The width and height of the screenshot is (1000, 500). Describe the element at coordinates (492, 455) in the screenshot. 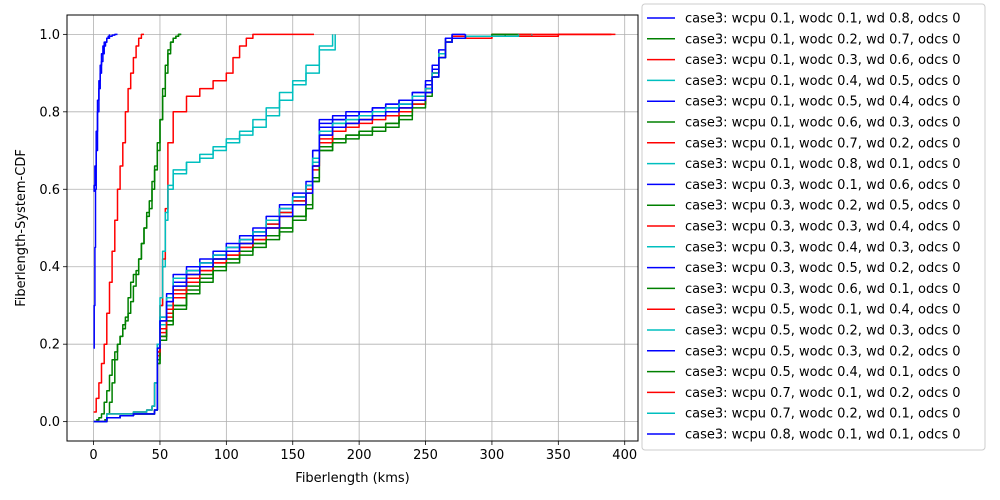

I see `x-tick-label: 300` at that location.